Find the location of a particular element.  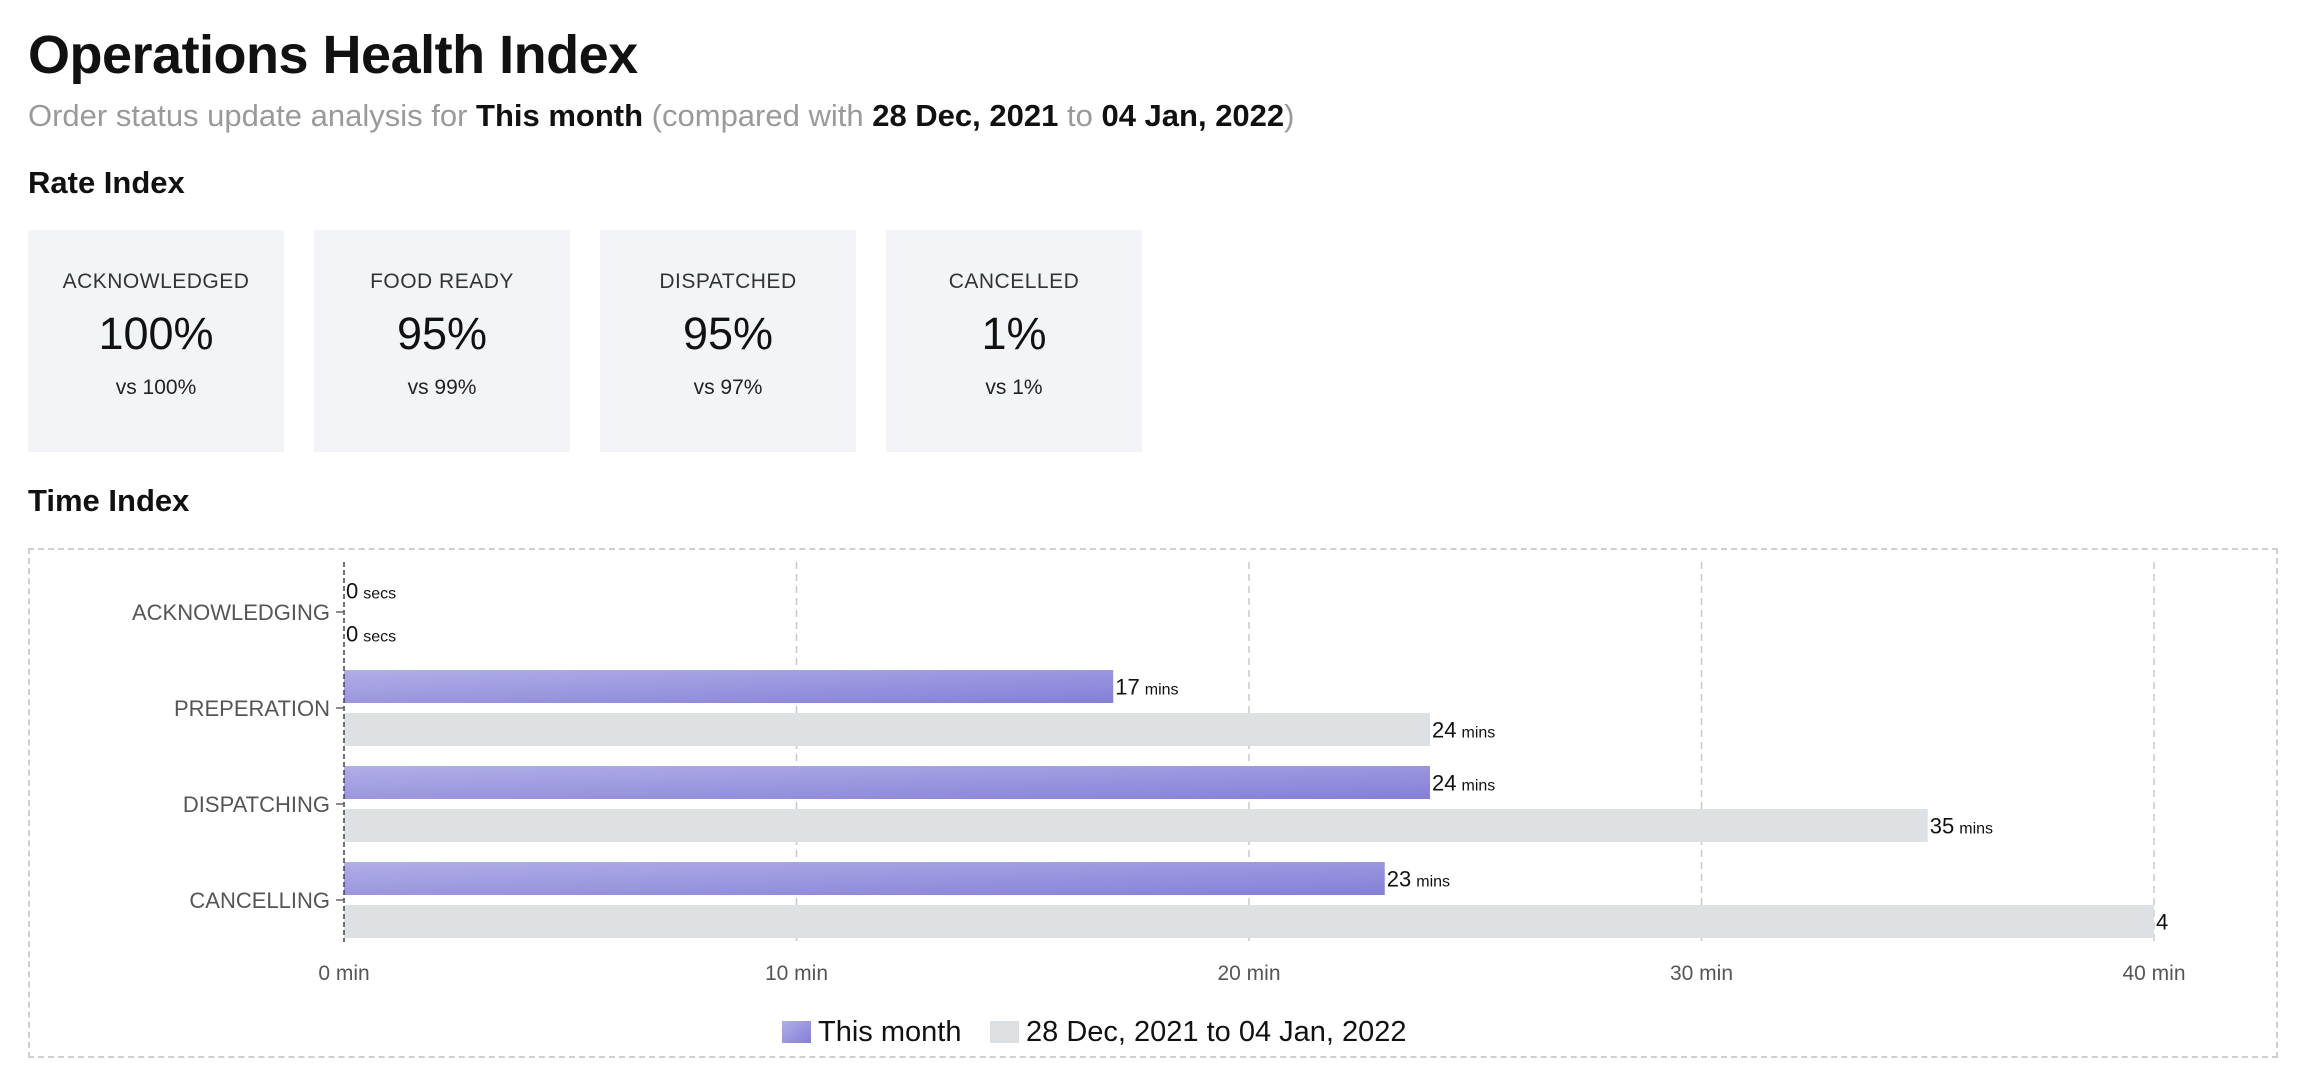

rate-card-dispatched: DISPATCHED 95% vs 97% is located at coordinates (728, 341).